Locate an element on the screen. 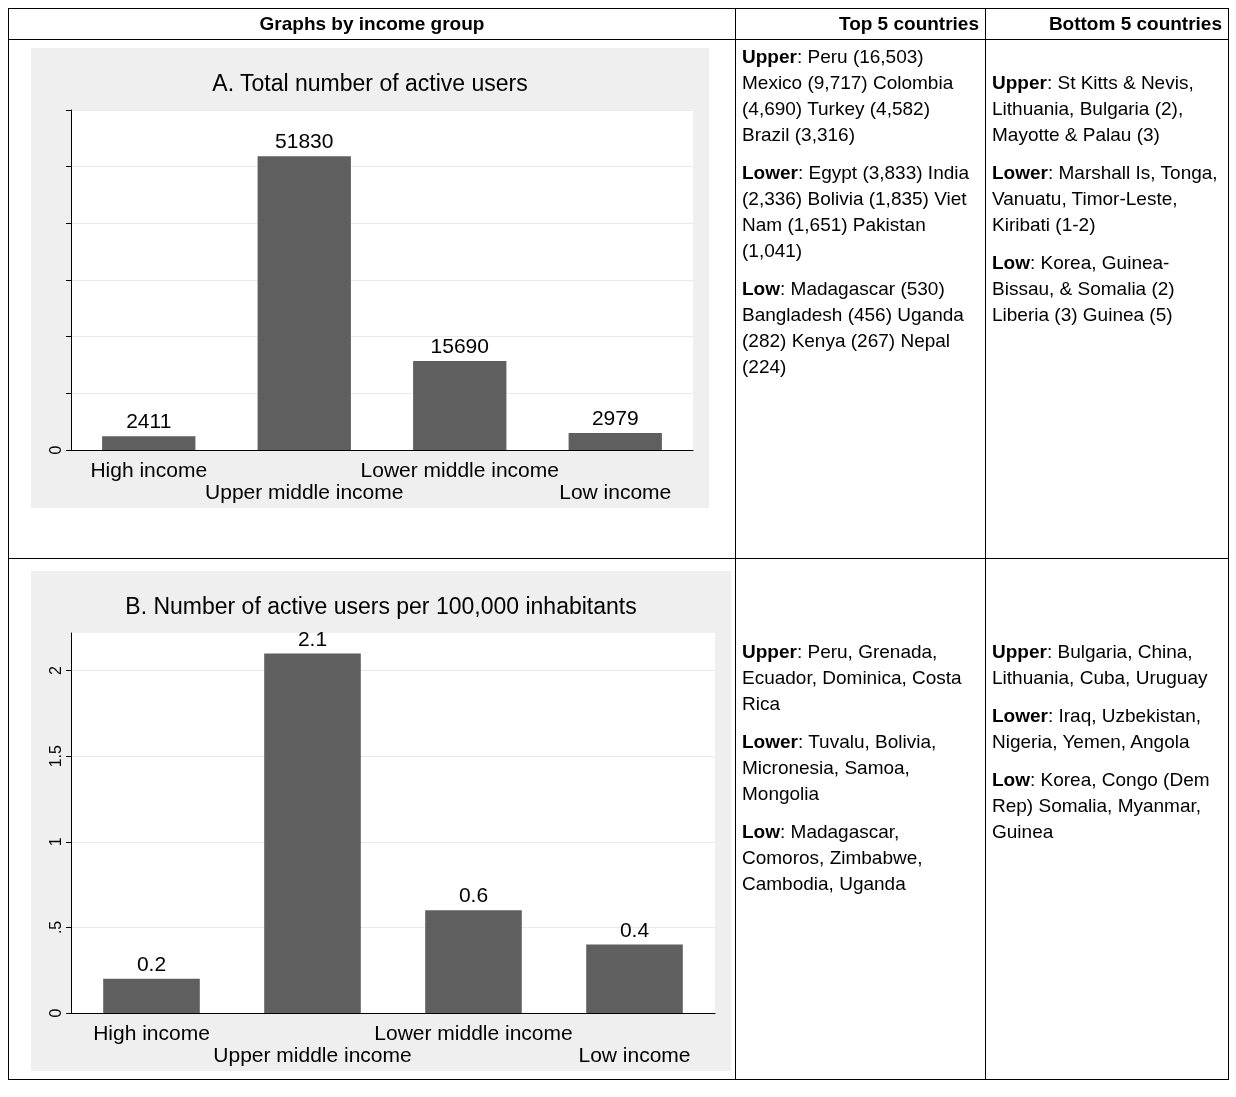 This screenshot has width=1236, height=1097. data-label: 15690 is located at coordinates (459, 346).